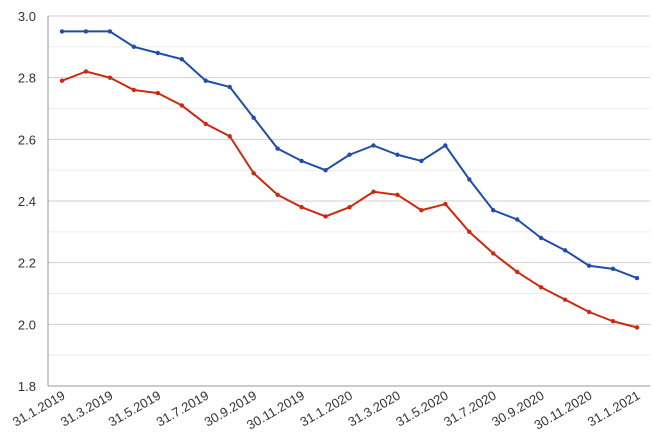 This screenshot has width=654, height=448. I want to click on y-tick-label: 2.8, so click(27, 78).